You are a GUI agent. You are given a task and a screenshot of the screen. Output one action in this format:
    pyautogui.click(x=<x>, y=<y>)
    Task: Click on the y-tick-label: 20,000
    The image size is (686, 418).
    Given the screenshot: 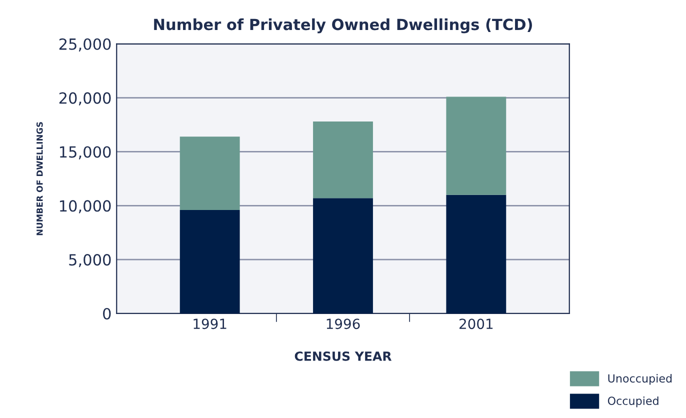 What is the action you would take?
    pyautogui.click(x=85, y=99)
    